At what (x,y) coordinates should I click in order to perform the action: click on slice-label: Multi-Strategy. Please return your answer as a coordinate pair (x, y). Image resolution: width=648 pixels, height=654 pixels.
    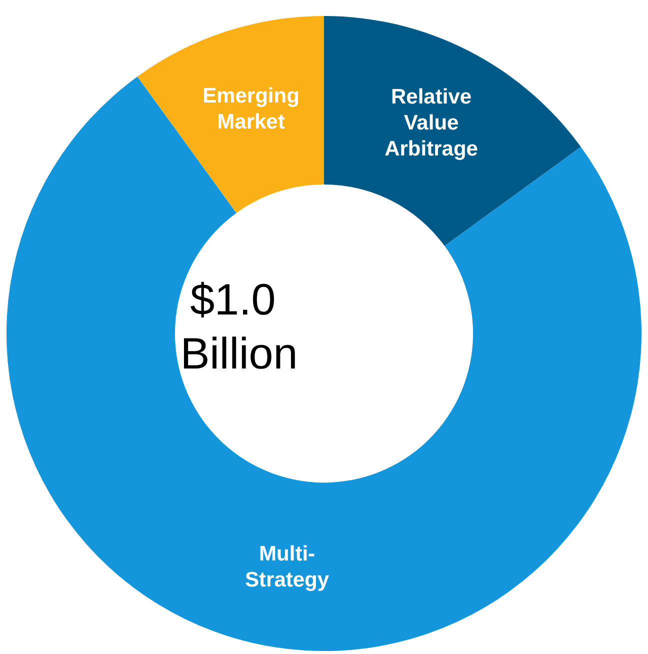
    Looking at the image, I should click on (287, 567).